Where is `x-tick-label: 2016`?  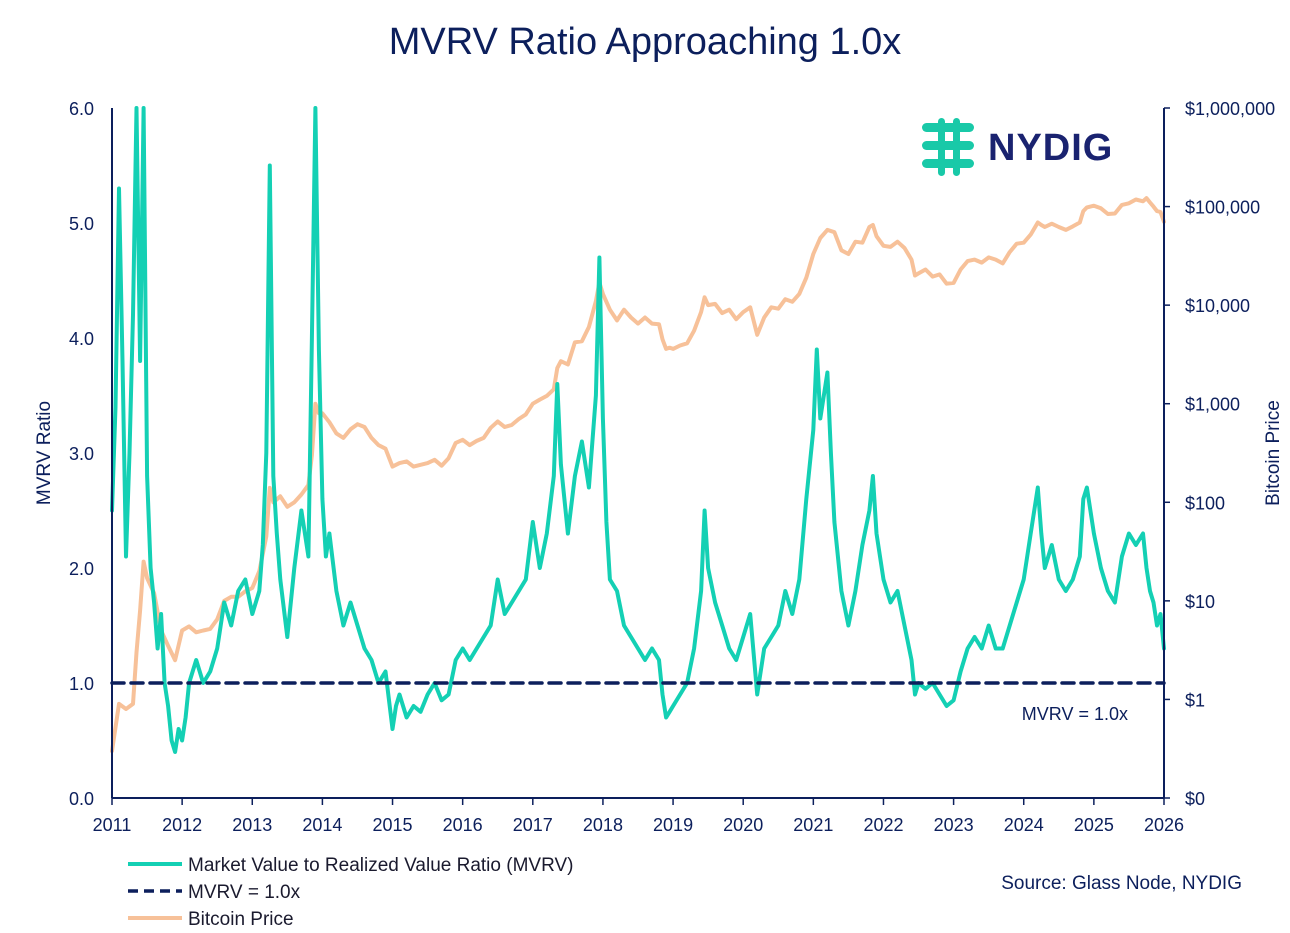
x-tick-label: 2016 is located at coordinates (463, 825).